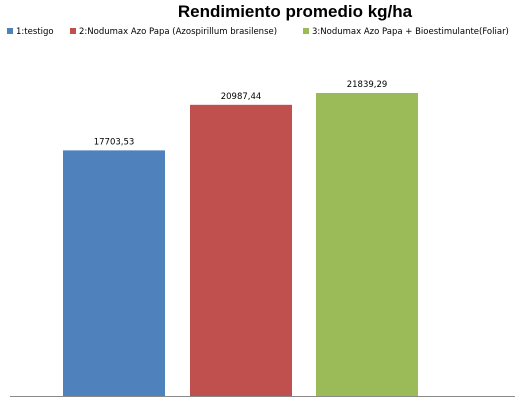 This screenshot has height=401, width=520. What do you see at coordinates (241, 113) in the screenshot?
I see `data-labels-group: 17703,53 20987,44 21839,29` at bounding box center [241, 113].